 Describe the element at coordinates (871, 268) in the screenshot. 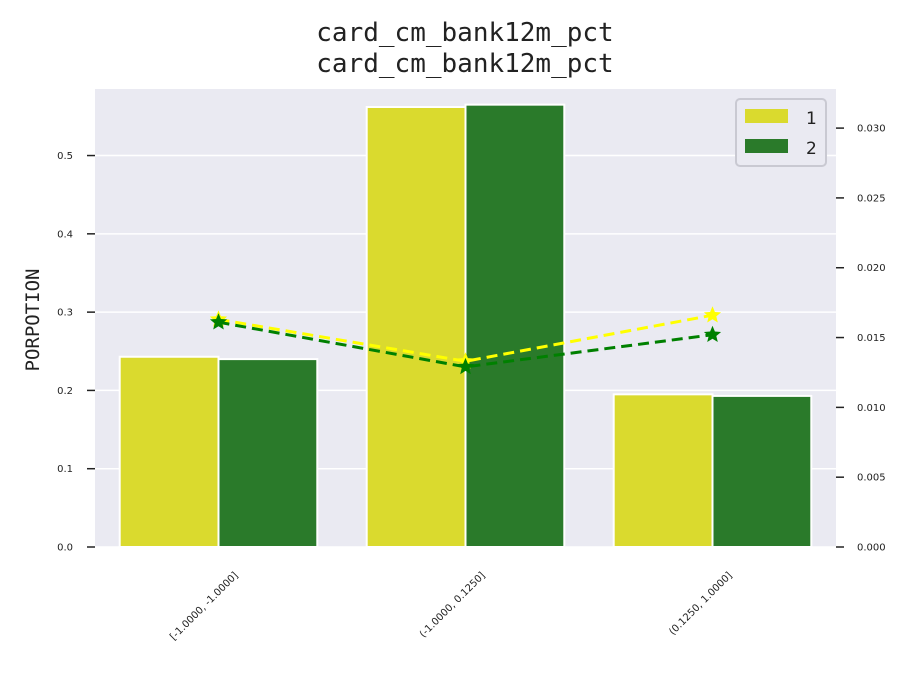

I see `y2-tick-label-4: 0.020` at that location.